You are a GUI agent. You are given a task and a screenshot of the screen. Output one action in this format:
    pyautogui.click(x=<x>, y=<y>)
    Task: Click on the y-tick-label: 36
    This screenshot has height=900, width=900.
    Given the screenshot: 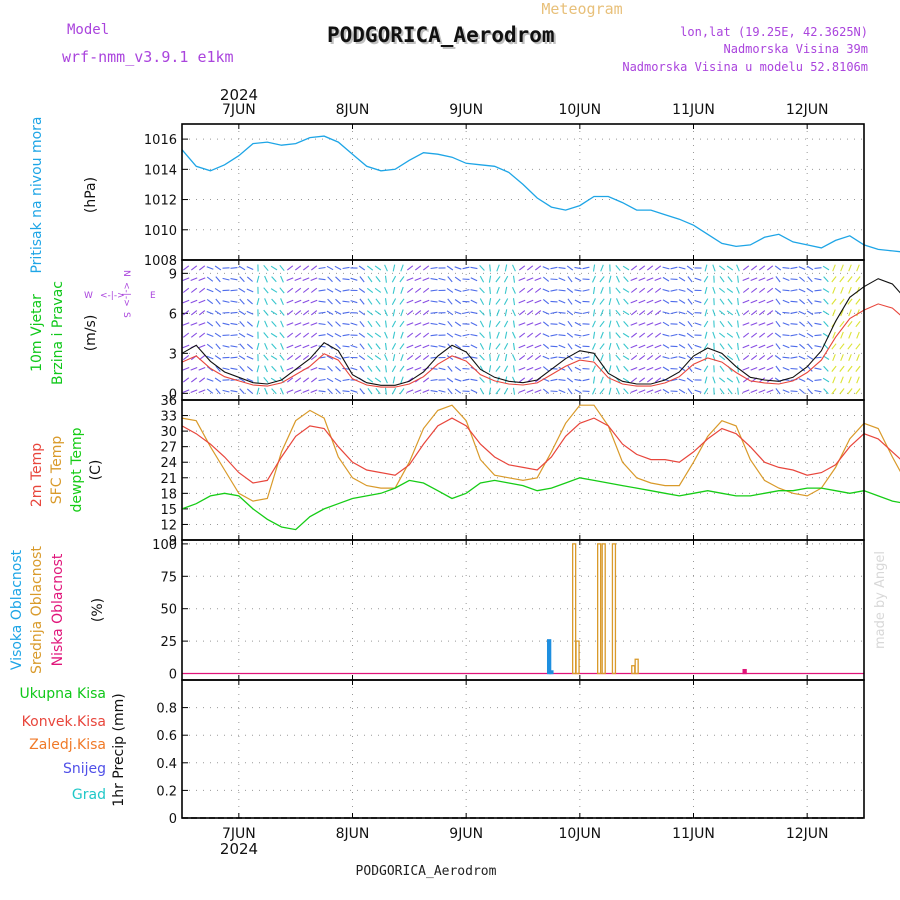 What is the action you would take?
    pyautogui.click(x=168, y=401)
    